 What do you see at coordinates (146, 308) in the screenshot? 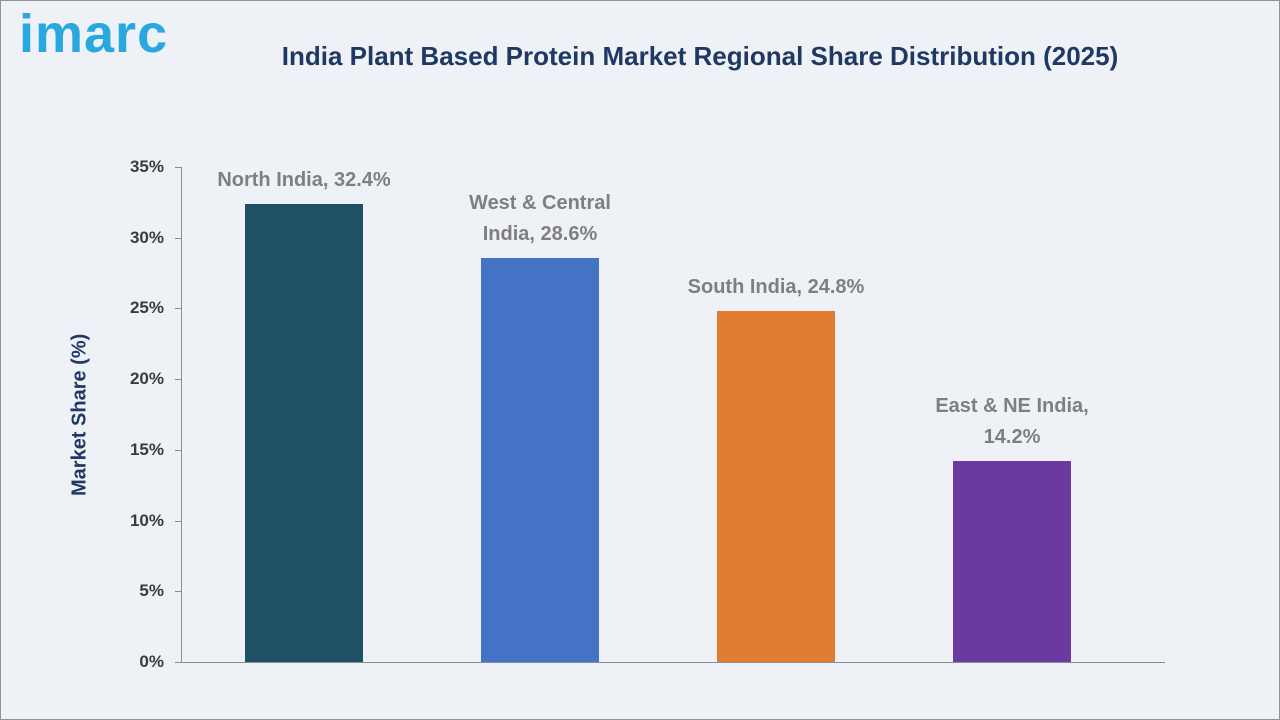
I see `y-tick-label: 25%` at bounding box center [146, 308].